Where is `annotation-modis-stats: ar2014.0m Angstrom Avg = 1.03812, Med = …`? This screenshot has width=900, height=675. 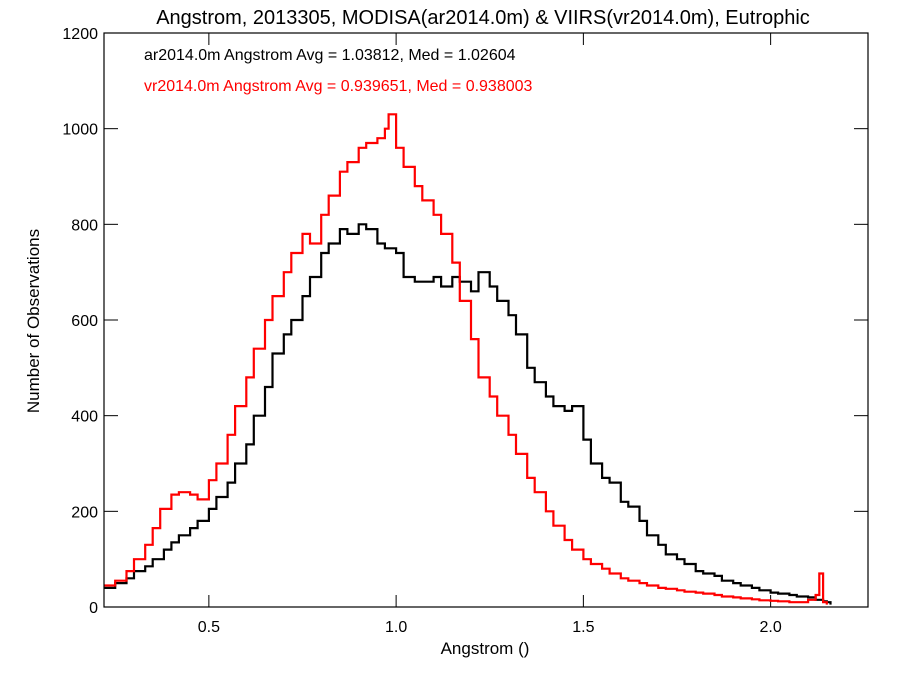
annotation-modis-stats: ar2014.0m Angstrom Avg = 1.03812, Med = … is located at coordinates (330, 55).